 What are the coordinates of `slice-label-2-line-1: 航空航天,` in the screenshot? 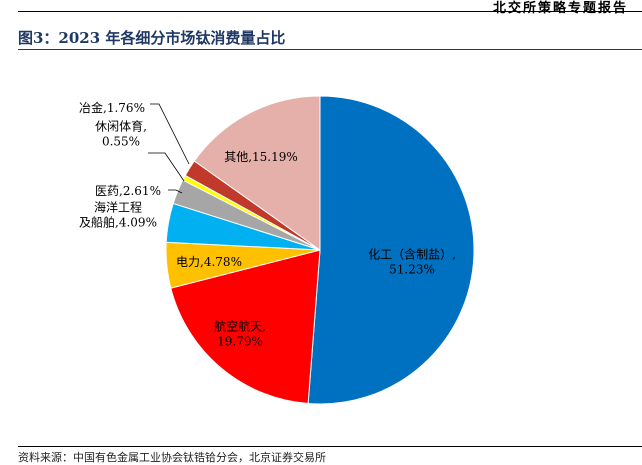 It's located at (240, 326).